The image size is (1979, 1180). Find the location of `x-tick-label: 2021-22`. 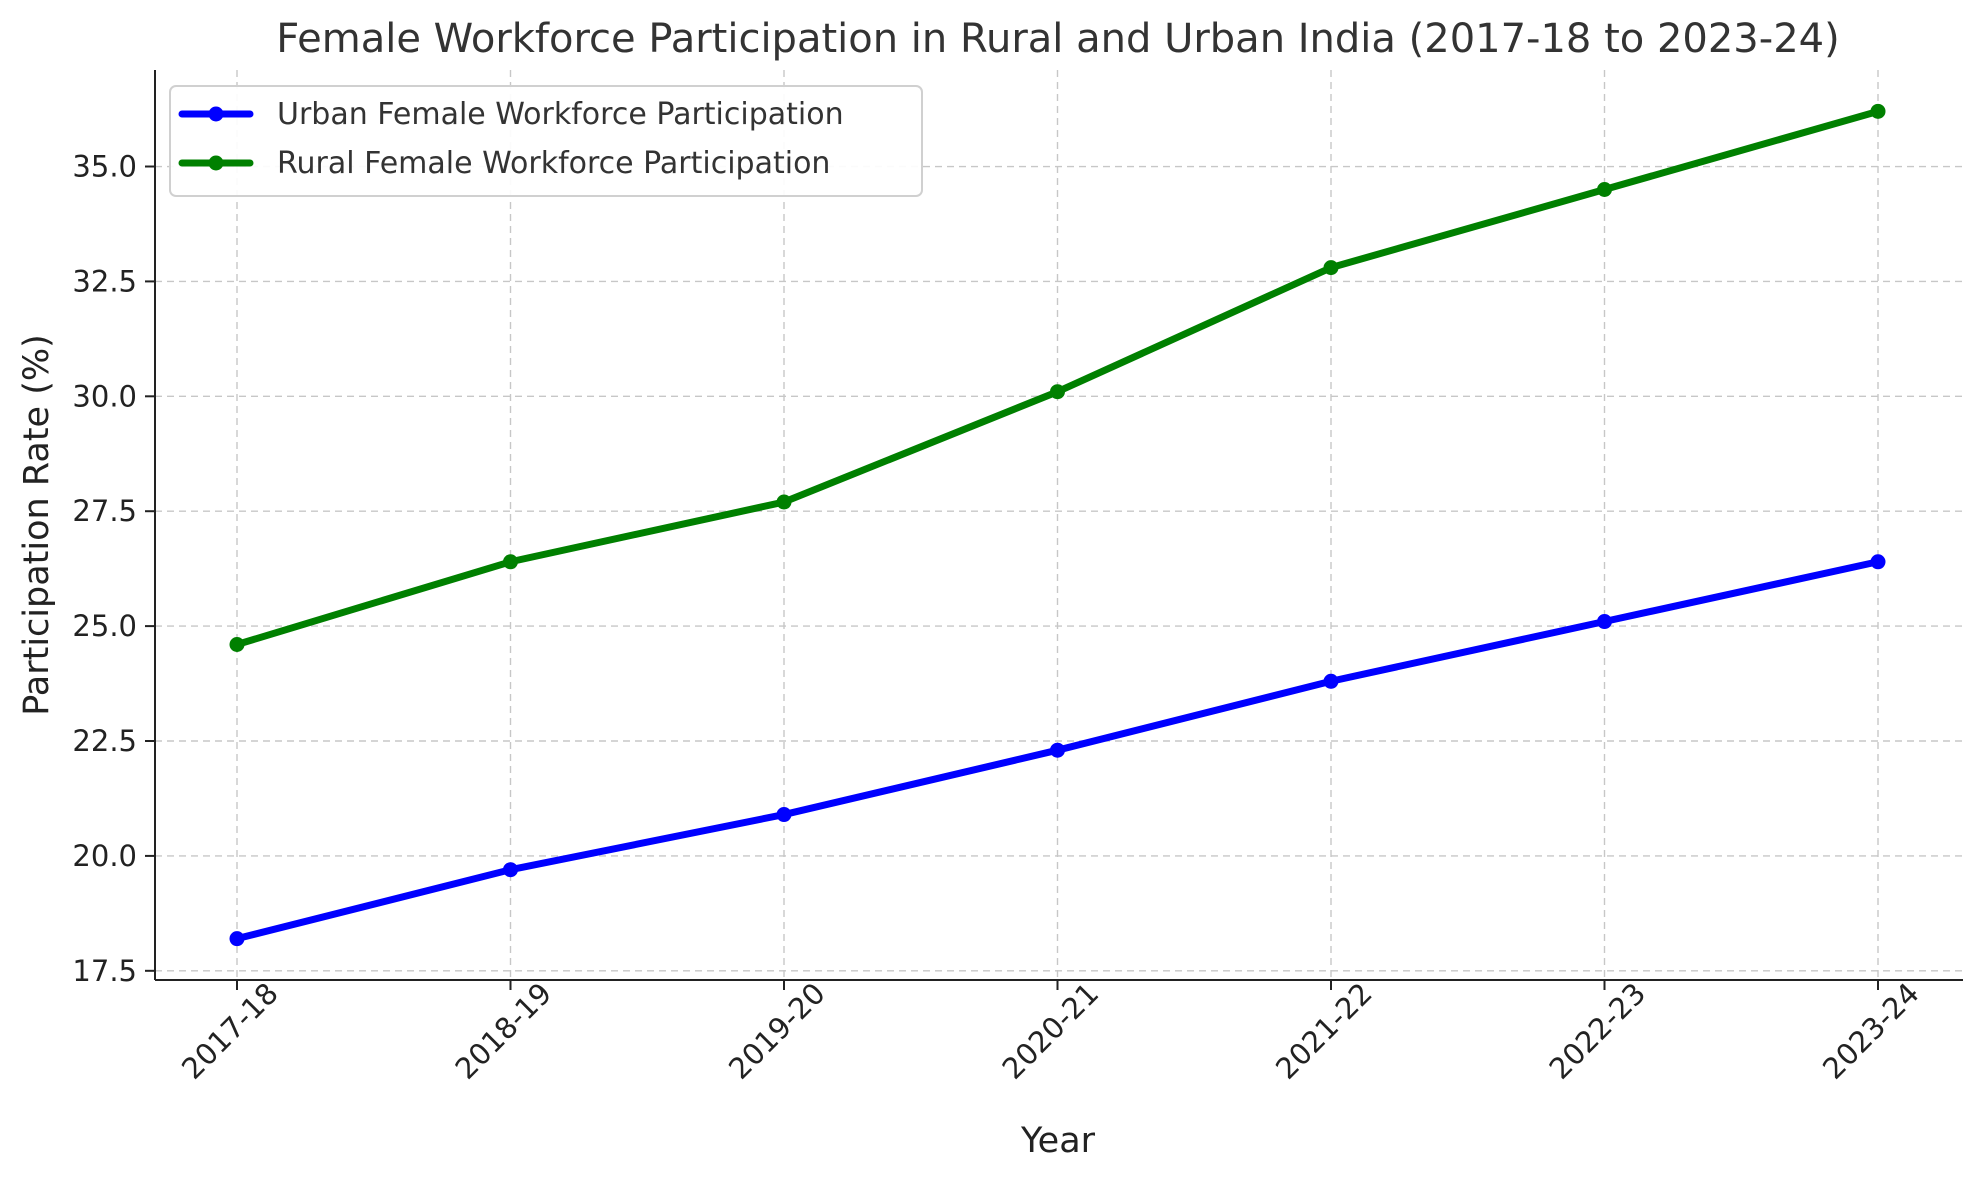

x-tick-label: 2021-22 is located at coordinates (1324, 1031).